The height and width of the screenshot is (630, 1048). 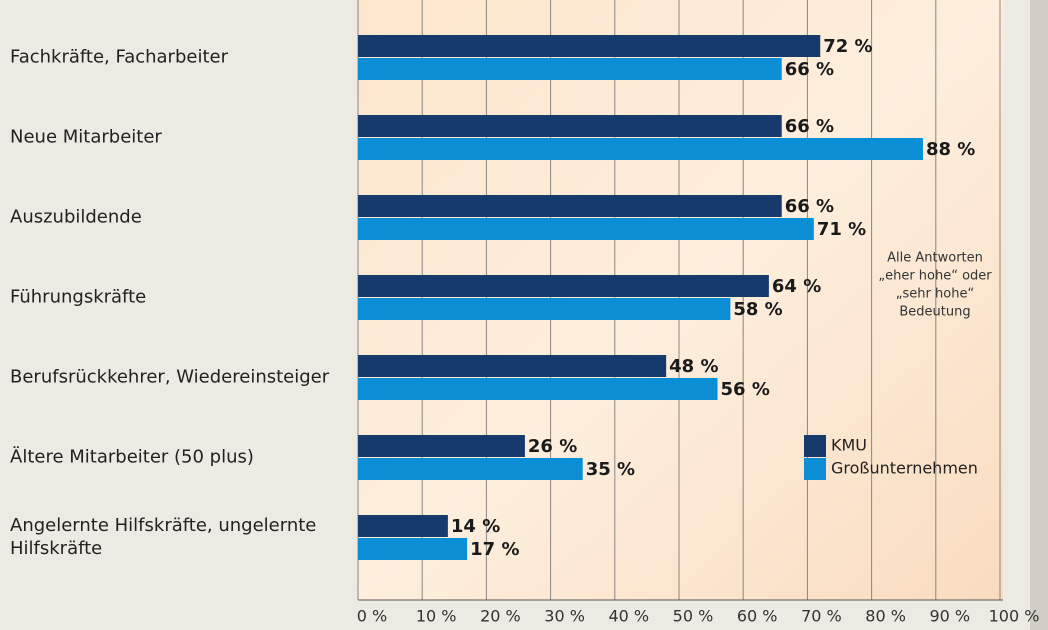 What do you see at coordinates (849, 445) in the screenshot?
I see `legend-label: KMU` at bounding box center [849, 445].